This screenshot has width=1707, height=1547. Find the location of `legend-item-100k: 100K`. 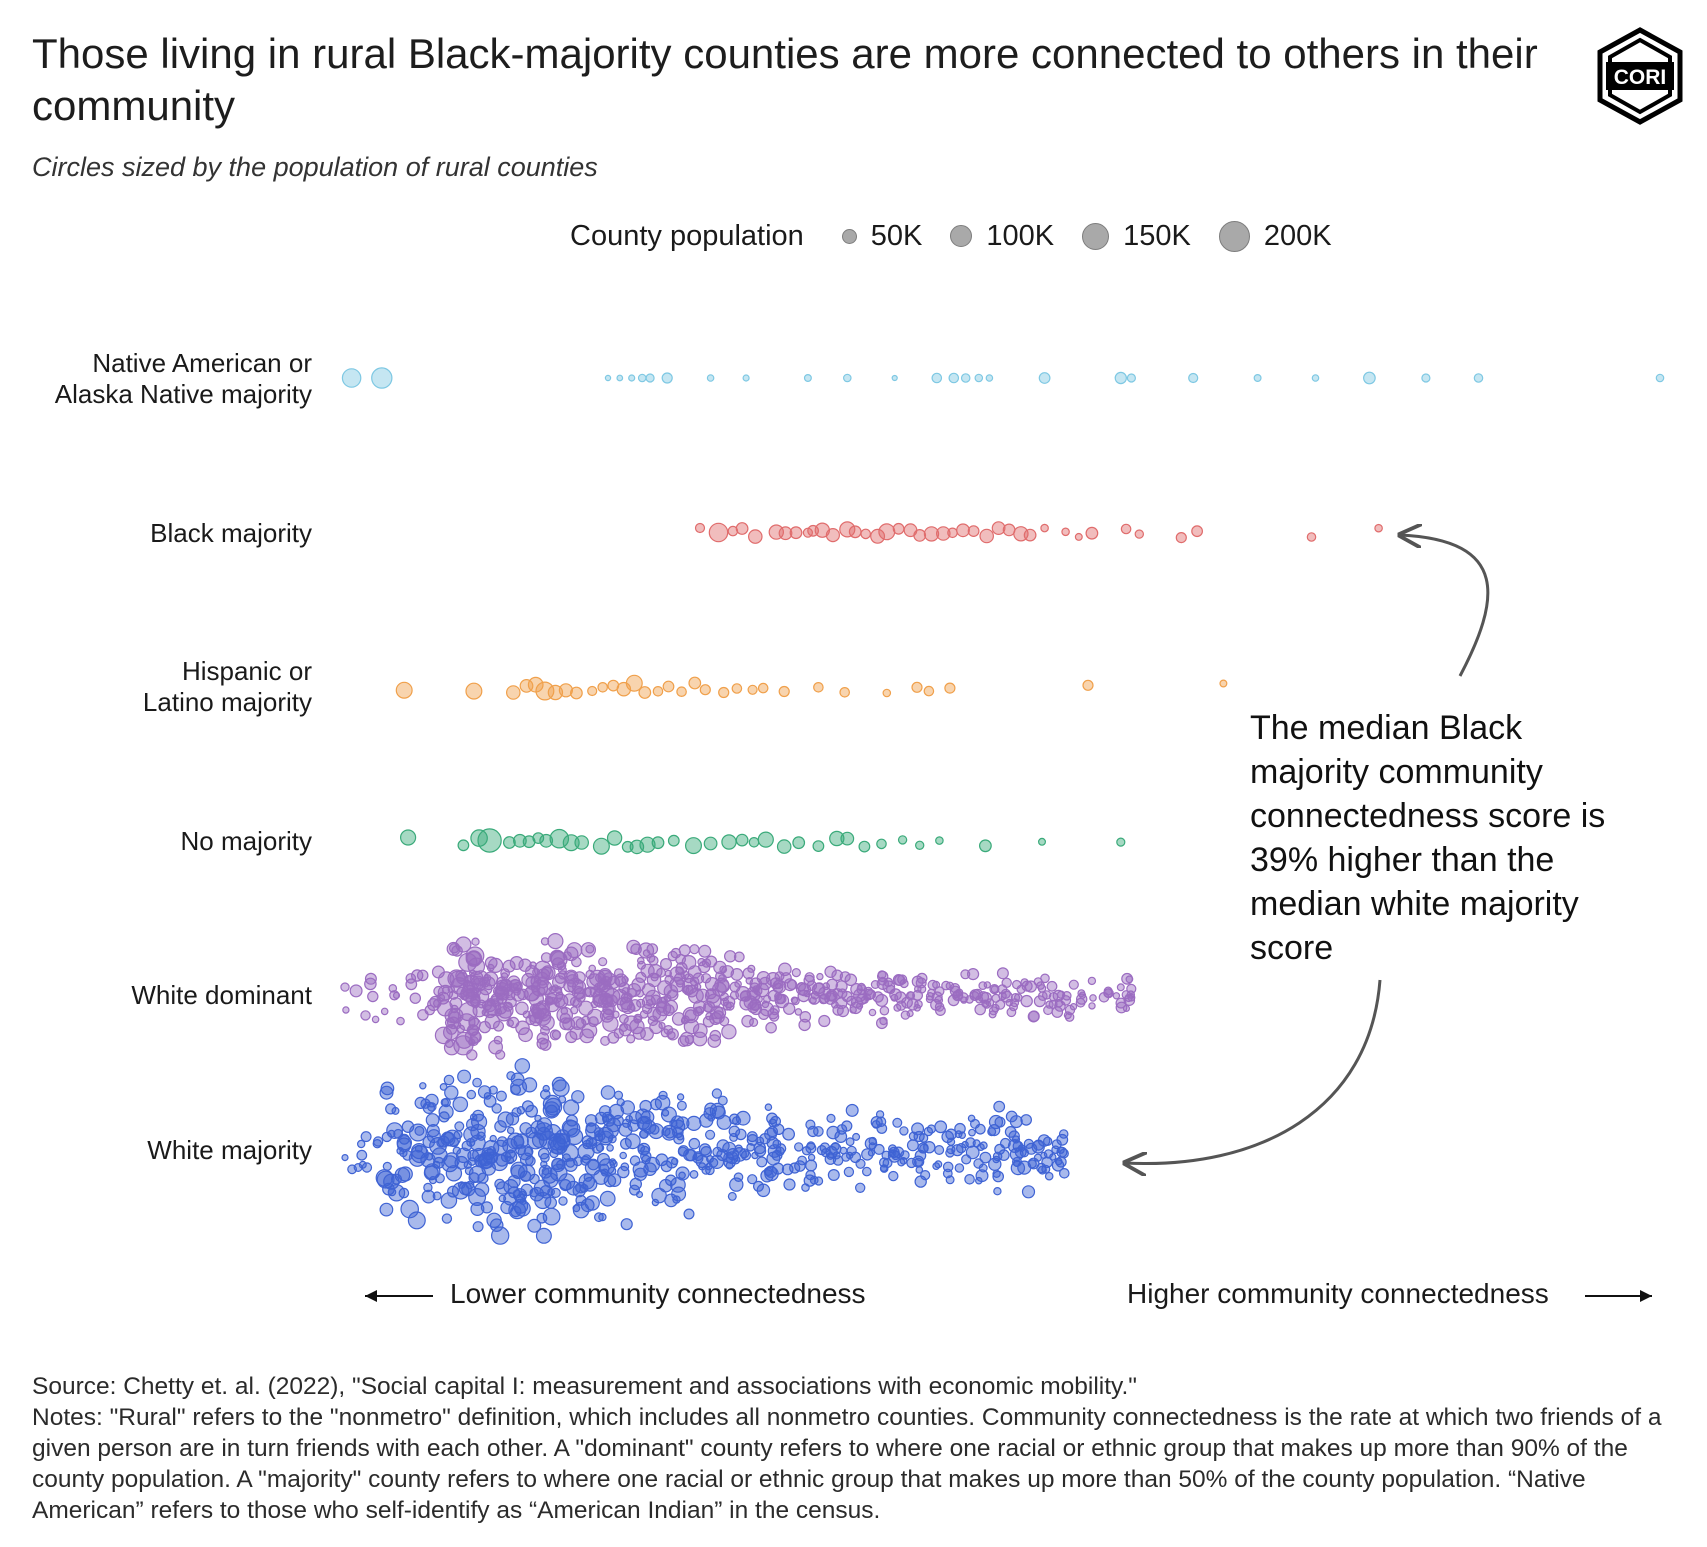

legend-item-100k: 100K is located at coordinates (1002, 236).